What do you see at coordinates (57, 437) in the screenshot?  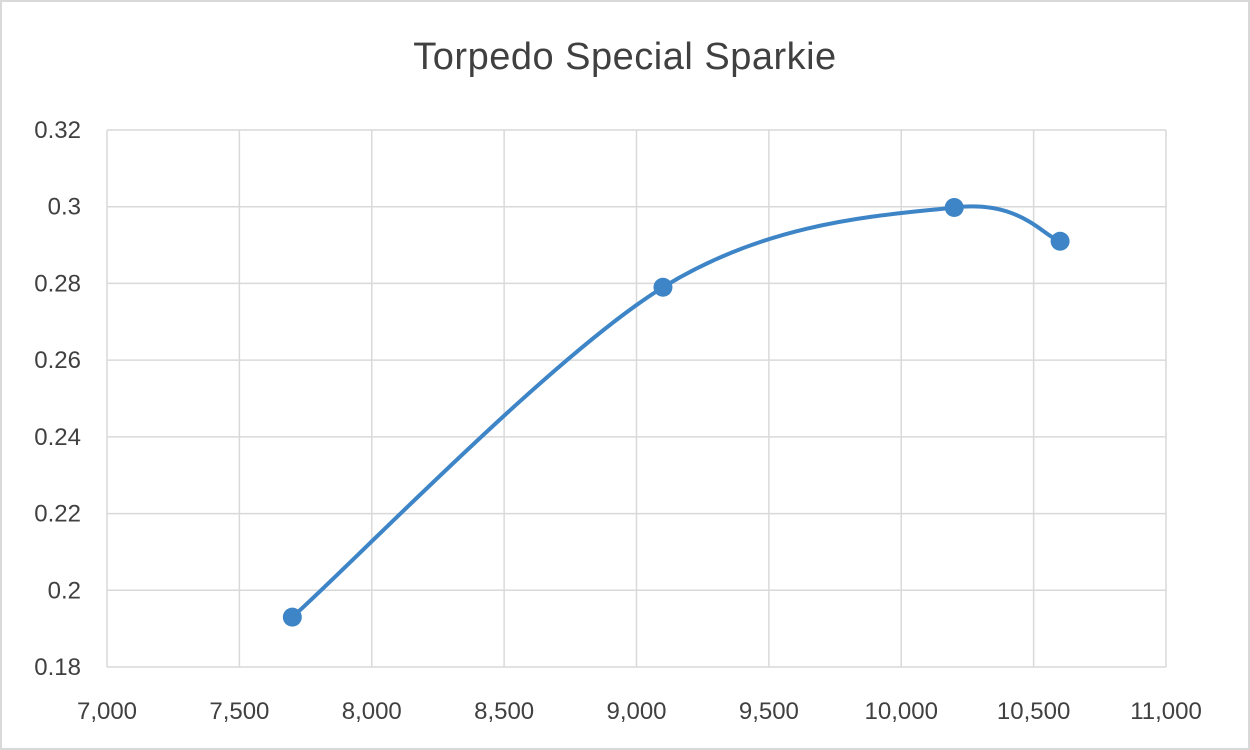 I see `y-tick-label: 0.24` at bounding box center [57, 437].